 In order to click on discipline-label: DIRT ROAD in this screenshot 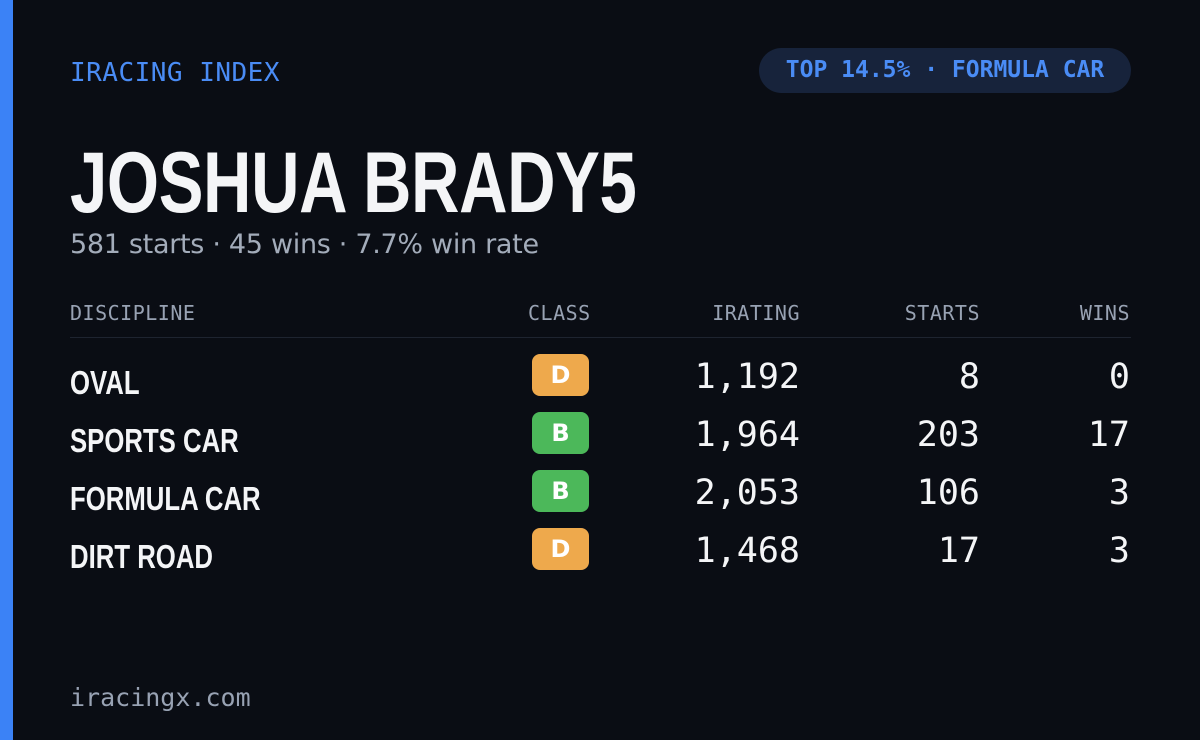, I will do `click(141, 556)`.